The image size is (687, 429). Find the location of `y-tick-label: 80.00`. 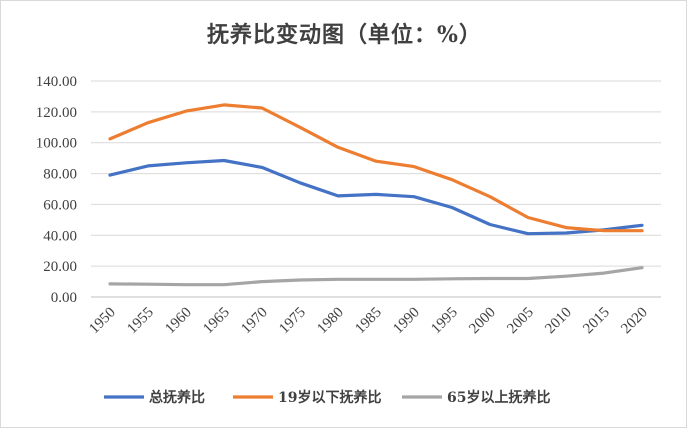

y-tick-label: 80.00 is located at coordinates (60, 175).